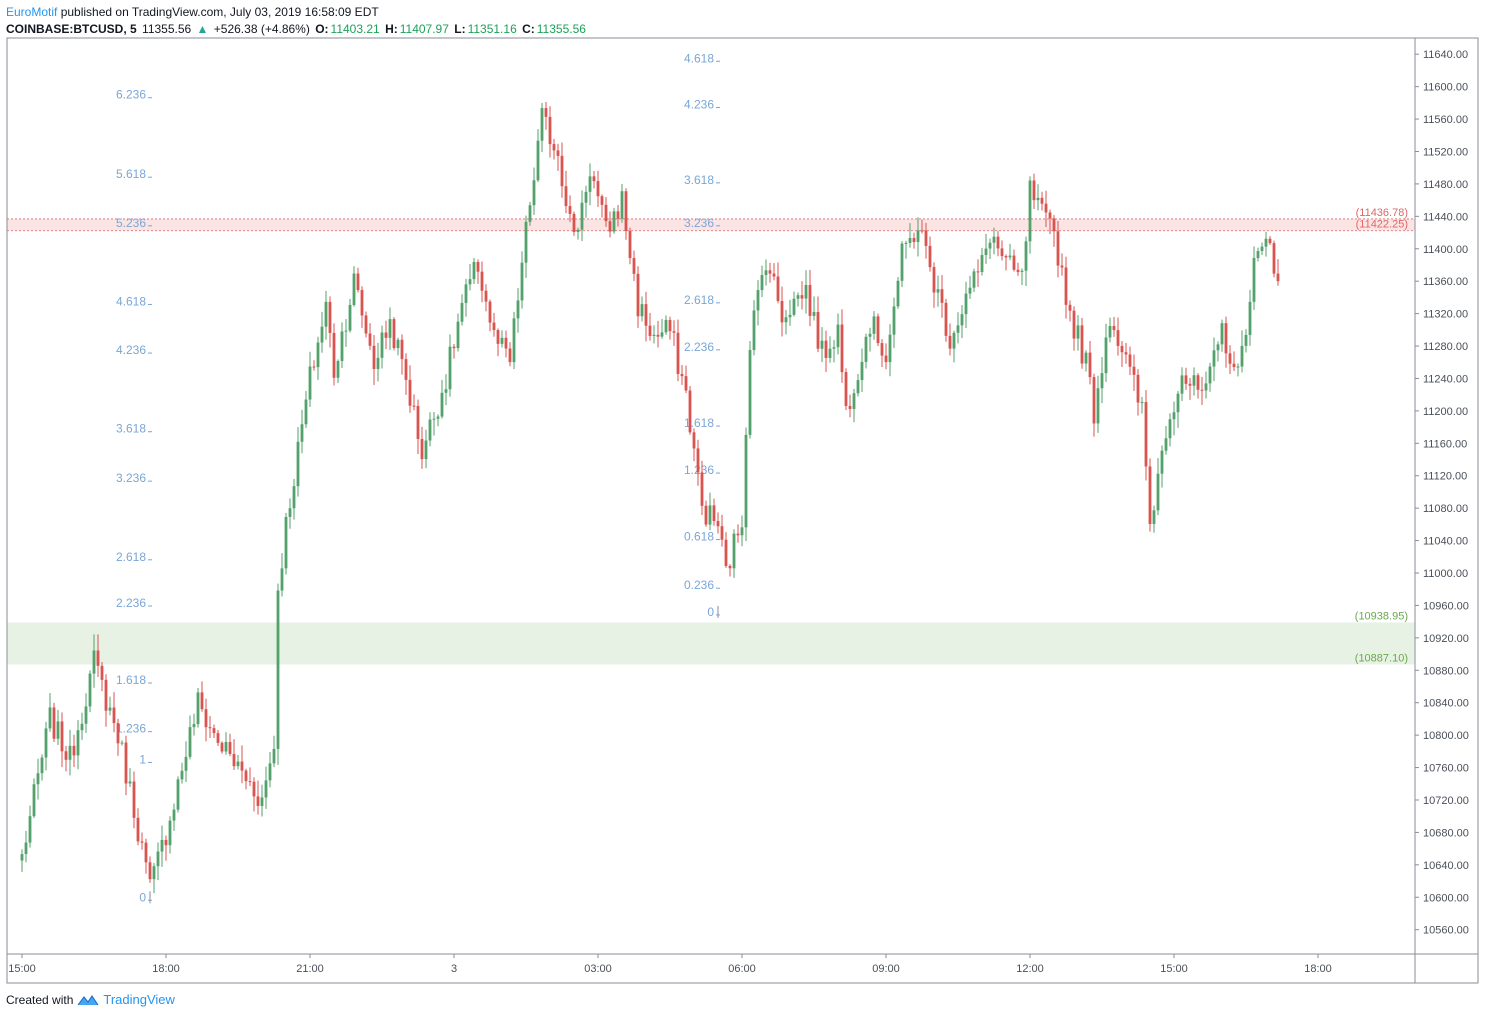 Image resolution: width=1485 pixels, height=1018 pixels. What do you see at coordinates (32, 12) in the screenshot?
I see `publisher-name: EuroMotif` at bounding box center [32, 12].